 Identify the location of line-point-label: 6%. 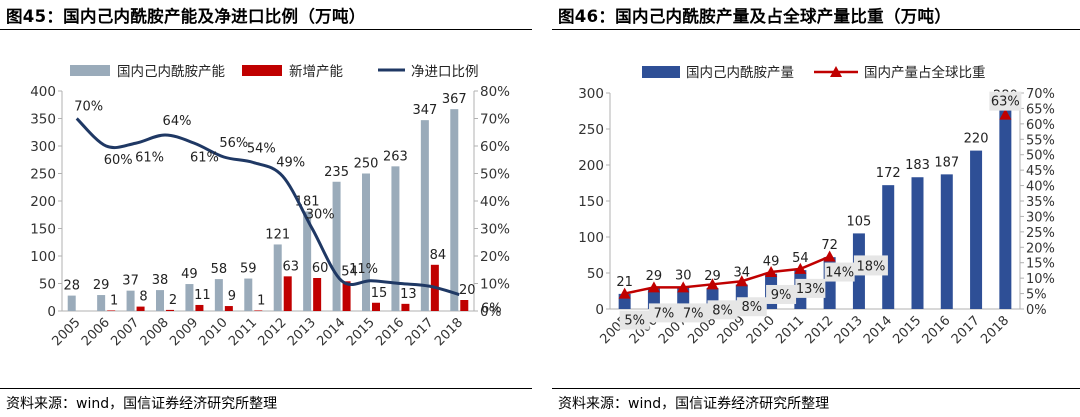
(491, 309).